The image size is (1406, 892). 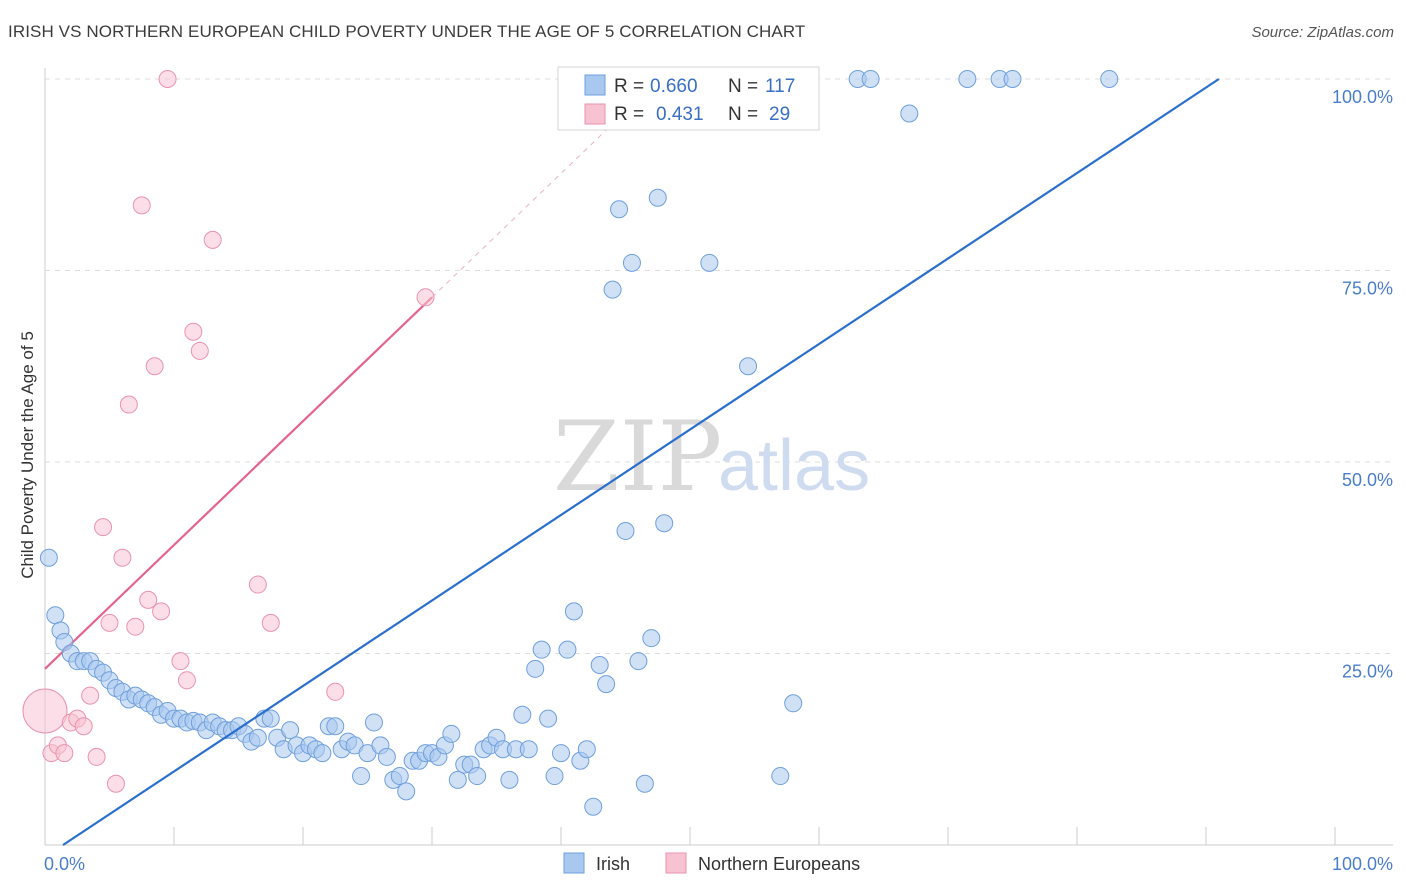 I want to click on y-tick-label-0: 25.0%, so click(x=1367, y=672).